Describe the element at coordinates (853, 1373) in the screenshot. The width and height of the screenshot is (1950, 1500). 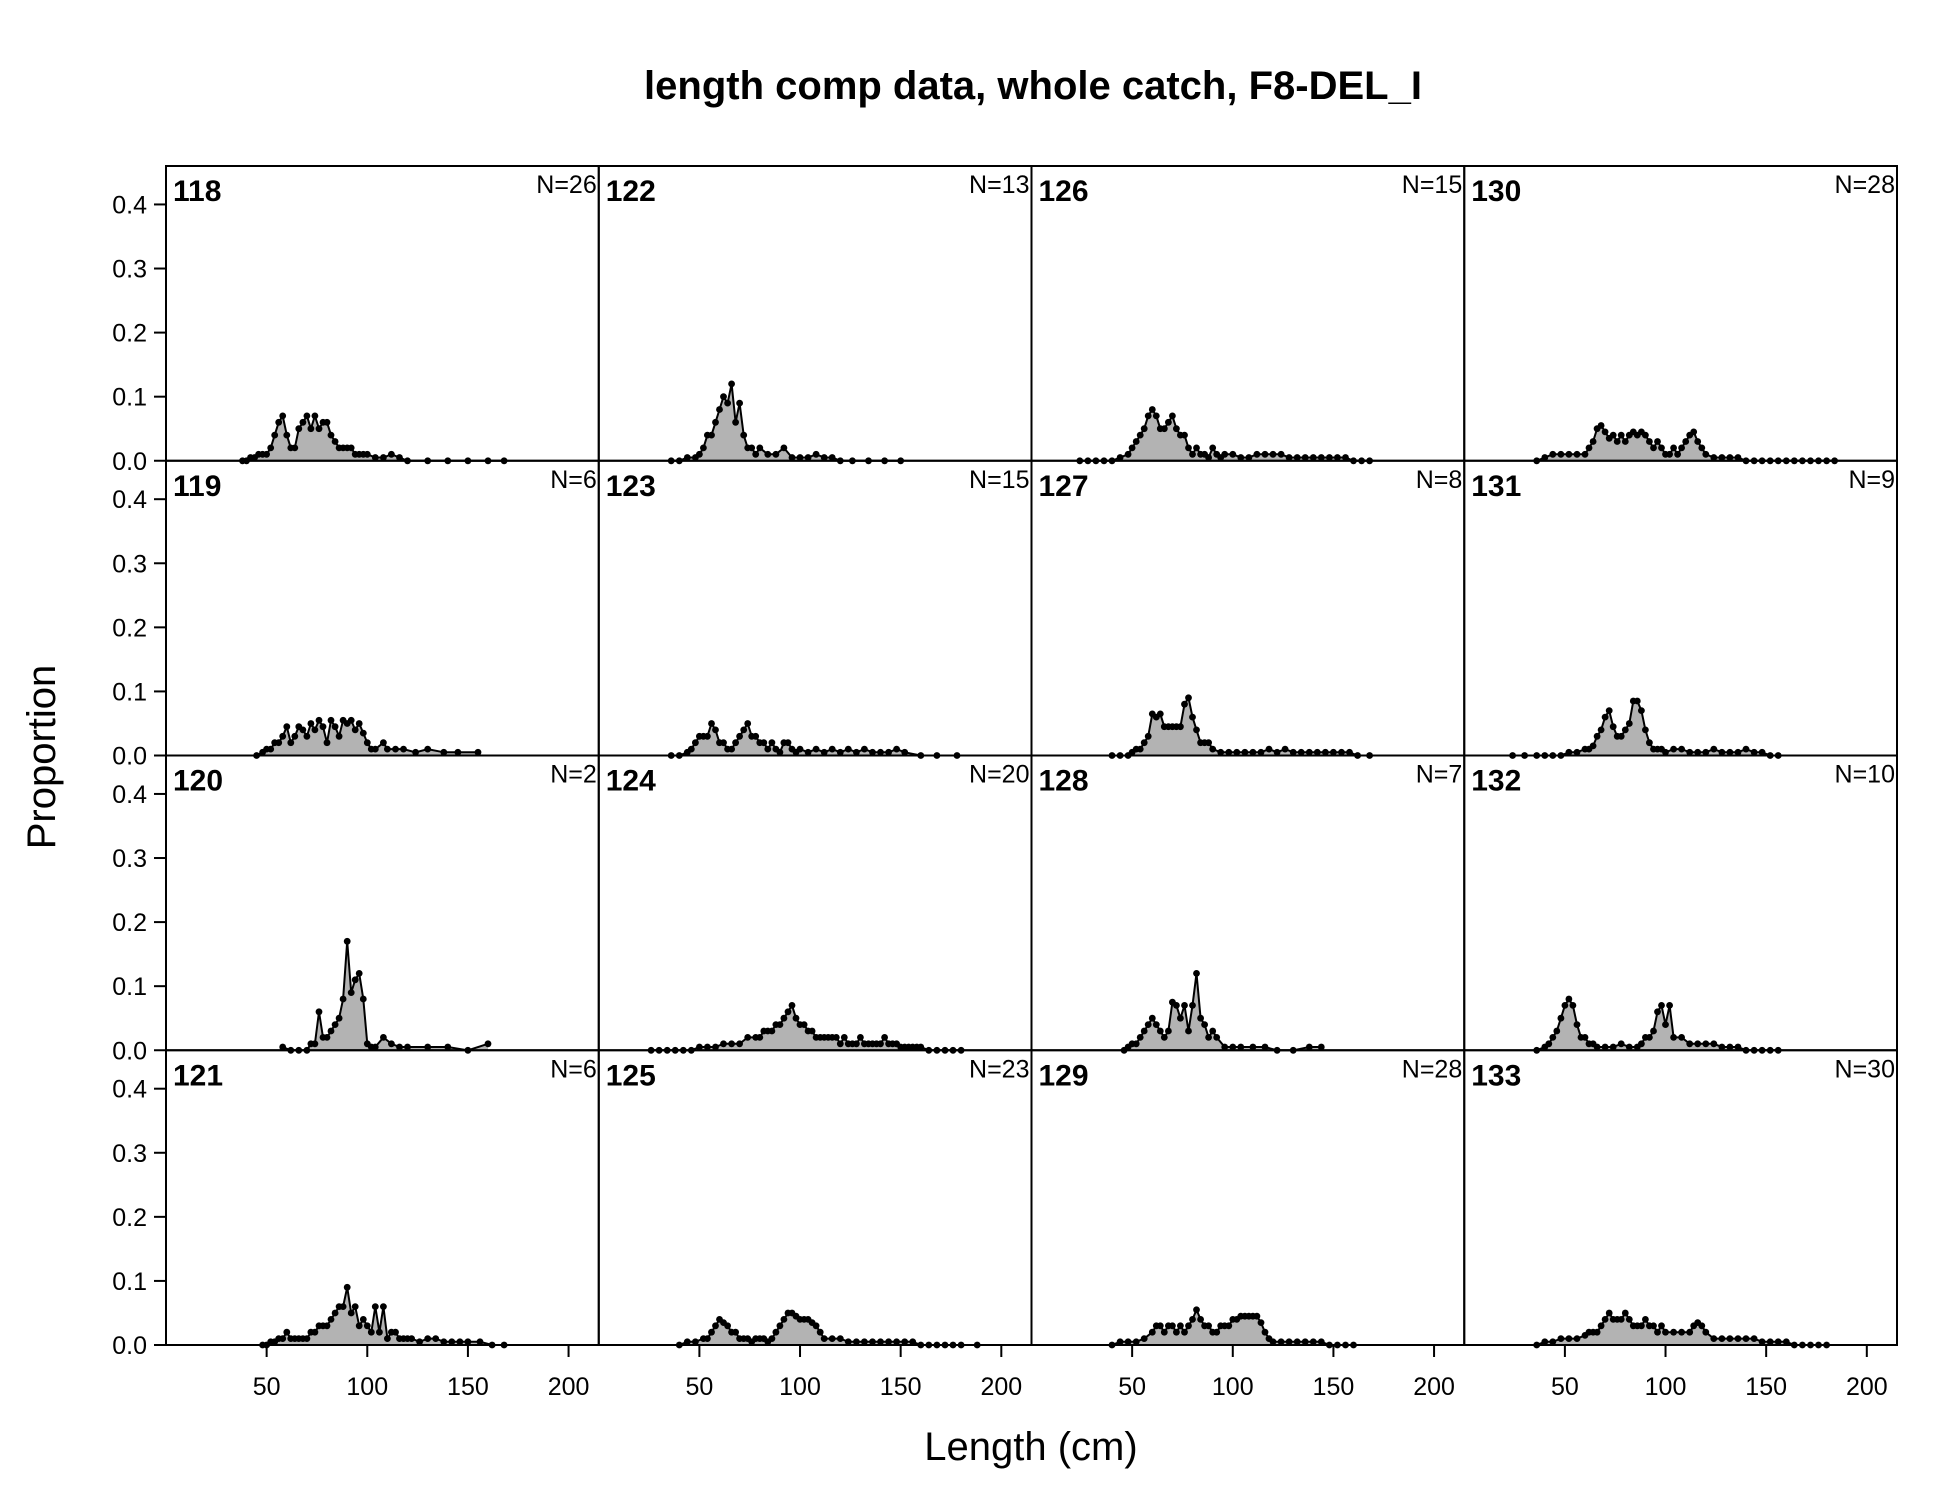
I see `x-axis-col-2: 50 100 150 200` at that location.